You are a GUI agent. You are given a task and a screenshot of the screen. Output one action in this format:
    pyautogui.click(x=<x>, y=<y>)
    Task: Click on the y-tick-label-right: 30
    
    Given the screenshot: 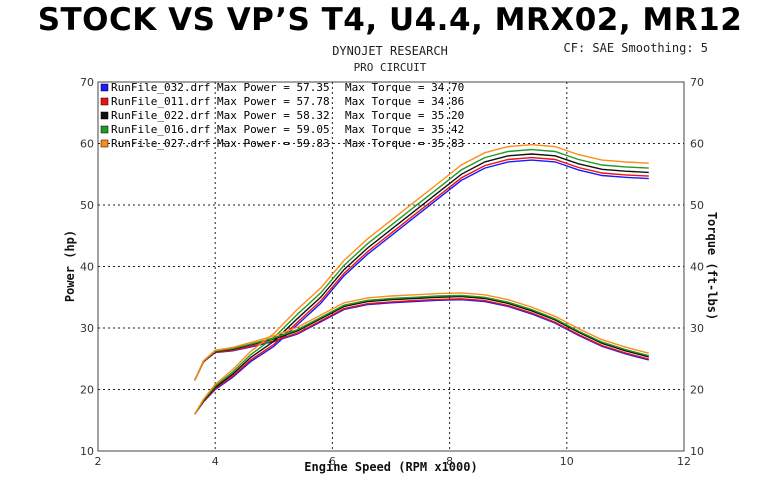 What is the action you would take?
    pyautogui.click(x=697, y=328)
    